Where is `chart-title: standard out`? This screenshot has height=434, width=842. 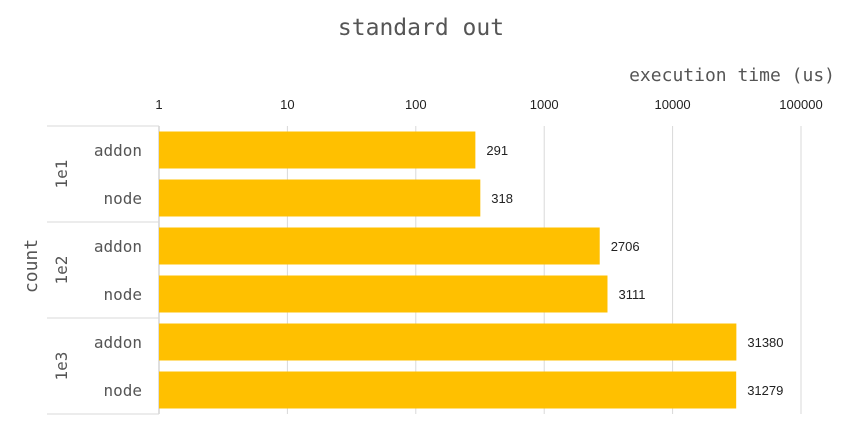 chart-title: standard out is located at coordinates (421, 28).